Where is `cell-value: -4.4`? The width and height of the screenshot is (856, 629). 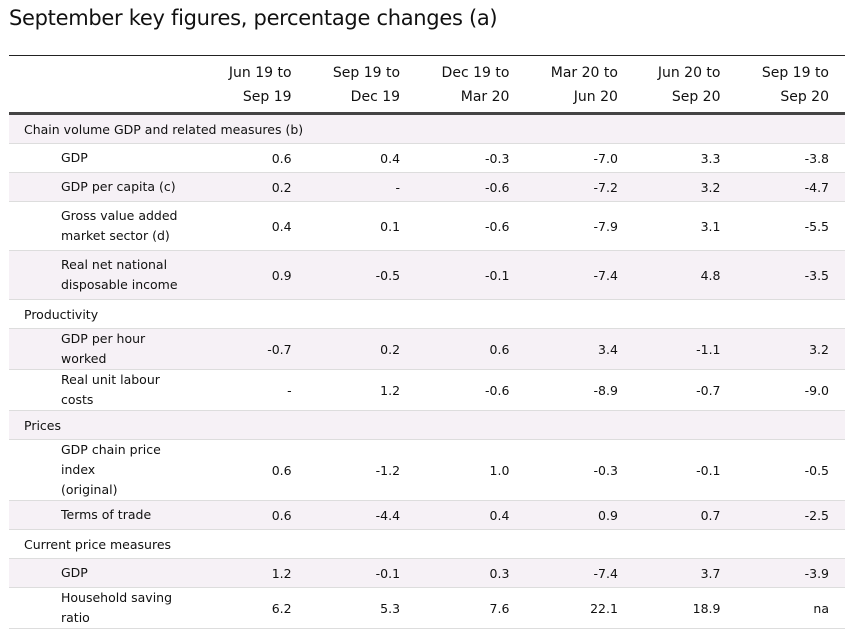
cell-value: -4.4 is located at coordinates (362, 515).